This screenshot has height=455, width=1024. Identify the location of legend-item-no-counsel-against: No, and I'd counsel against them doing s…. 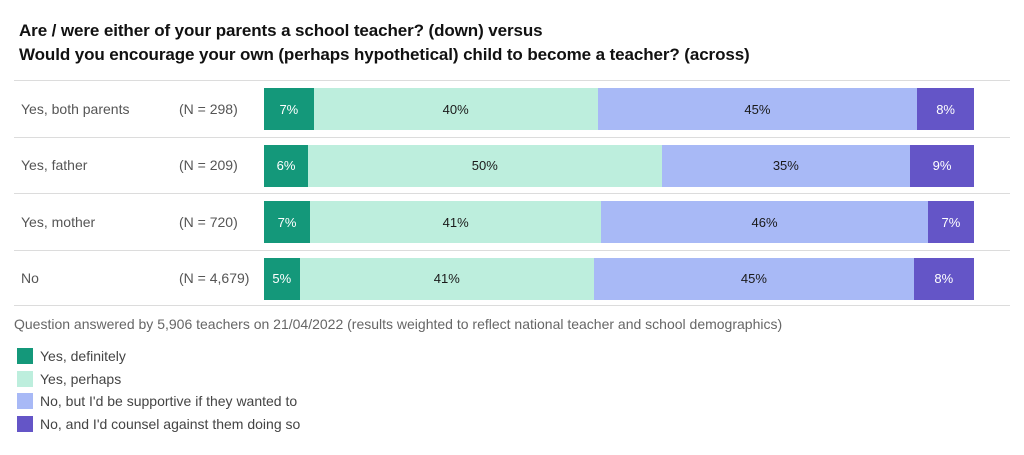
(158, 424).